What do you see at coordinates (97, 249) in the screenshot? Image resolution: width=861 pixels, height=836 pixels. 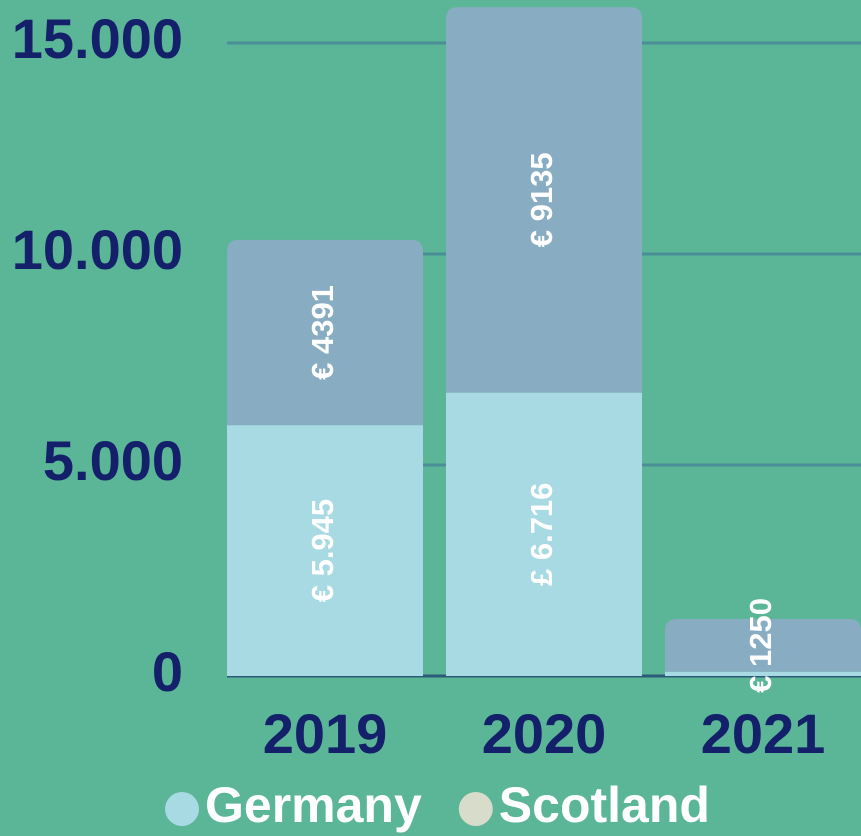 I see `y-tick-label: 10.000` at bounding box center [97, 249].